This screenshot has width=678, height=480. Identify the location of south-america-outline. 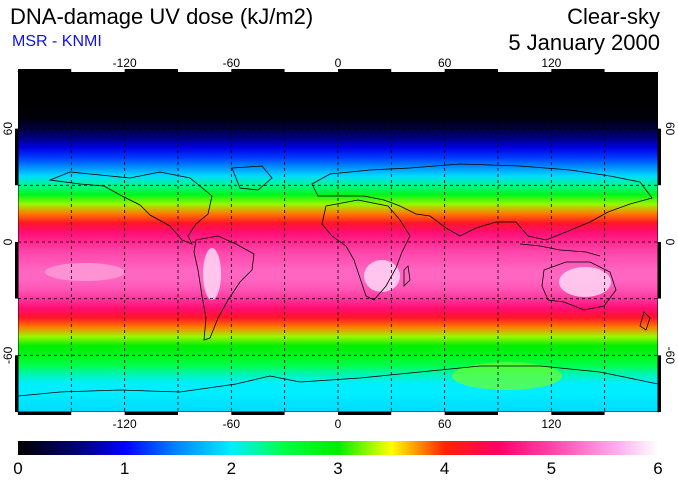
(224, 288).